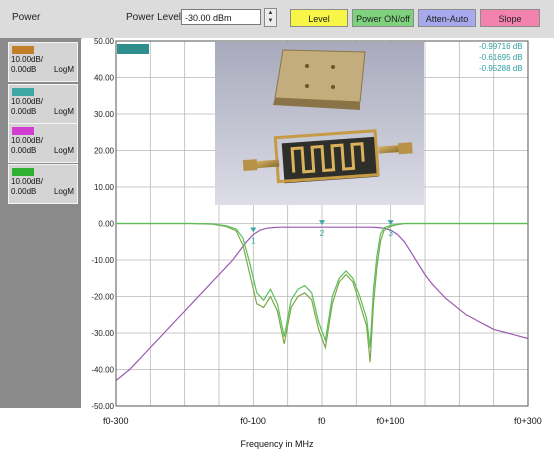  I want to click on spin-up-icon: ▲, so click(270, 13).